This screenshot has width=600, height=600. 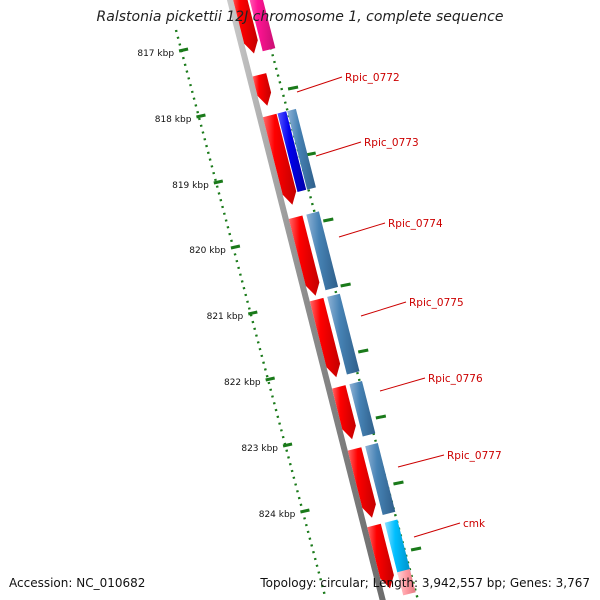 I want to click on gene-label: Rpic_0775, so click(x=436, y=303).